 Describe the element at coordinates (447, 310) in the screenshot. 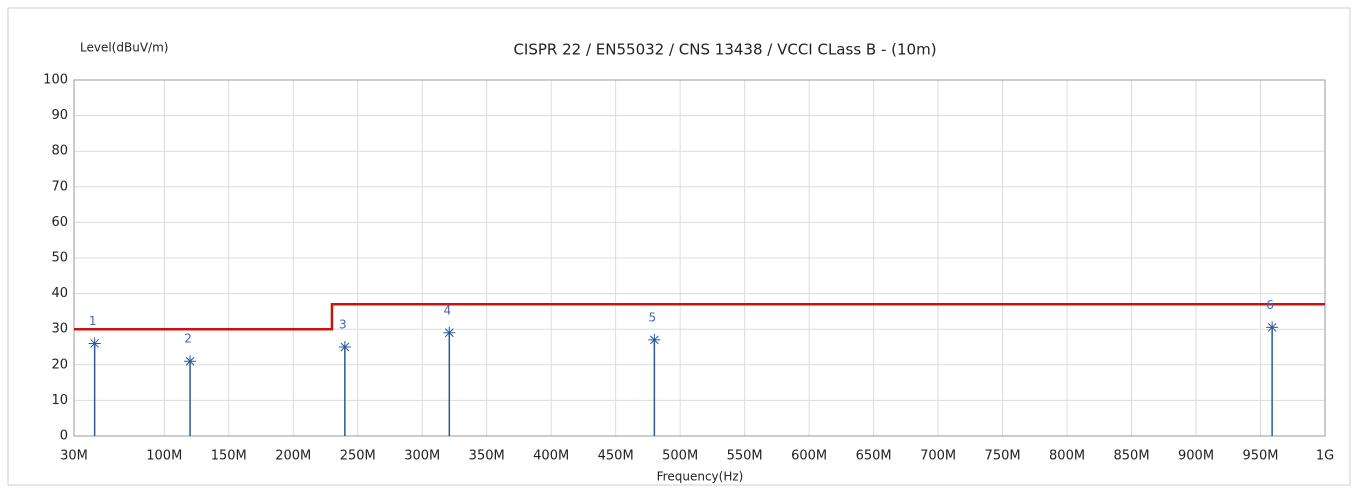

I see `peak-label: 4` at that location.